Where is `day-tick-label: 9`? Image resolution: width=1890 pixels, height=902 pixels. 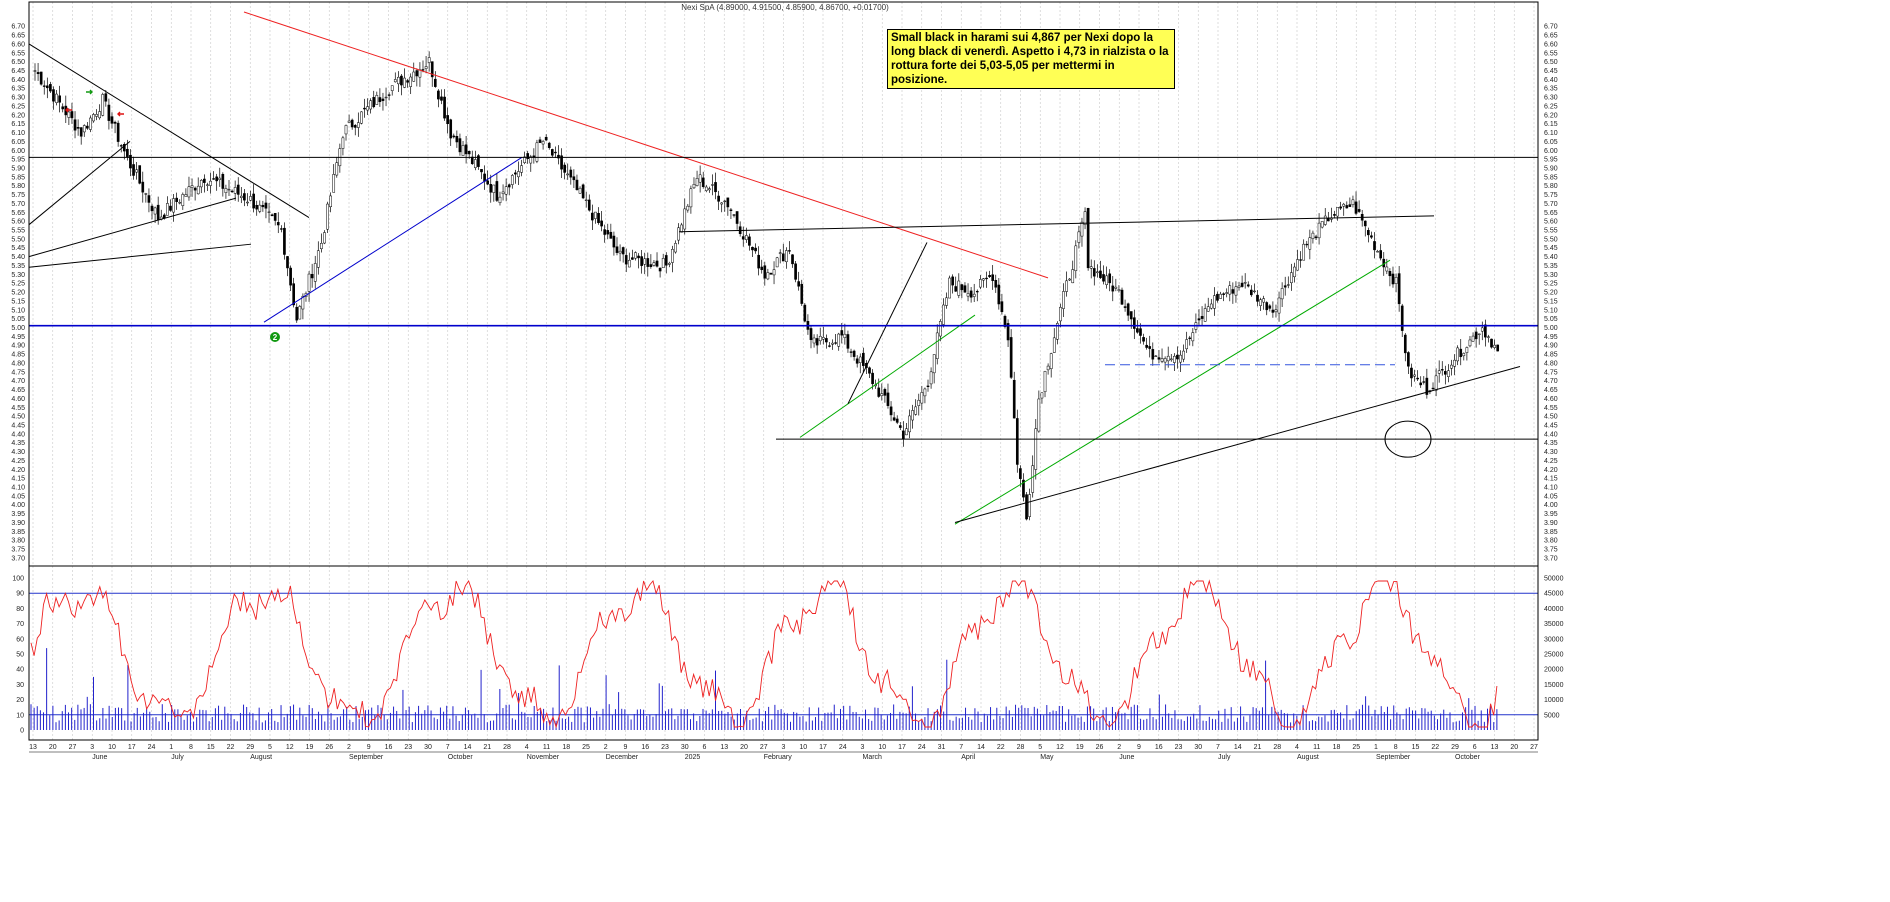
day-tick-label: 9 is located at coordinates (626, 747).